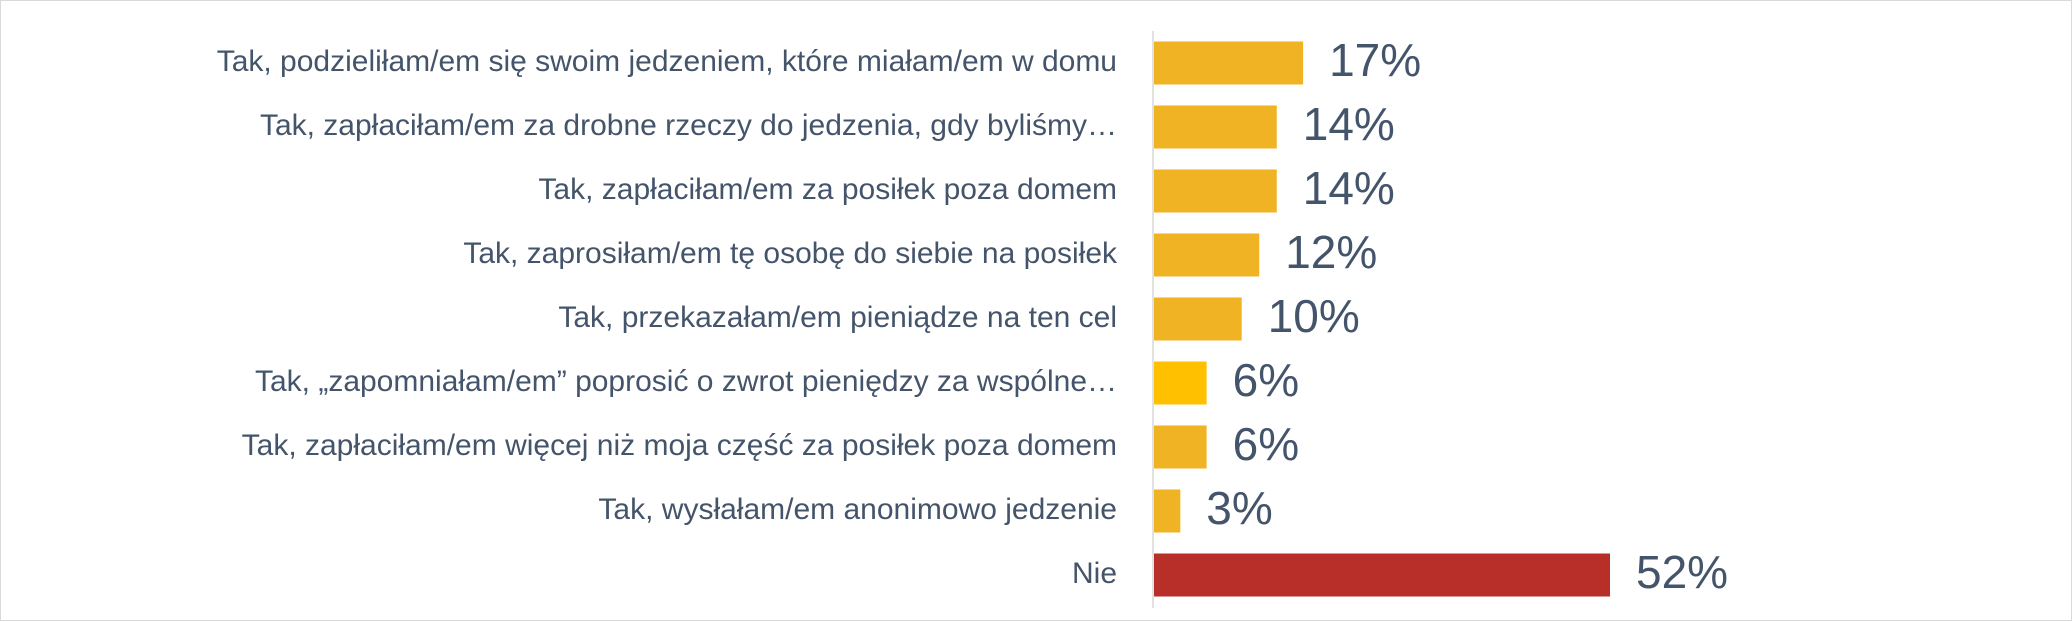 Image resolution: width=2072 pixels, height=622 pixels. I want to click on category-label: Nie, so click(1094, 573).